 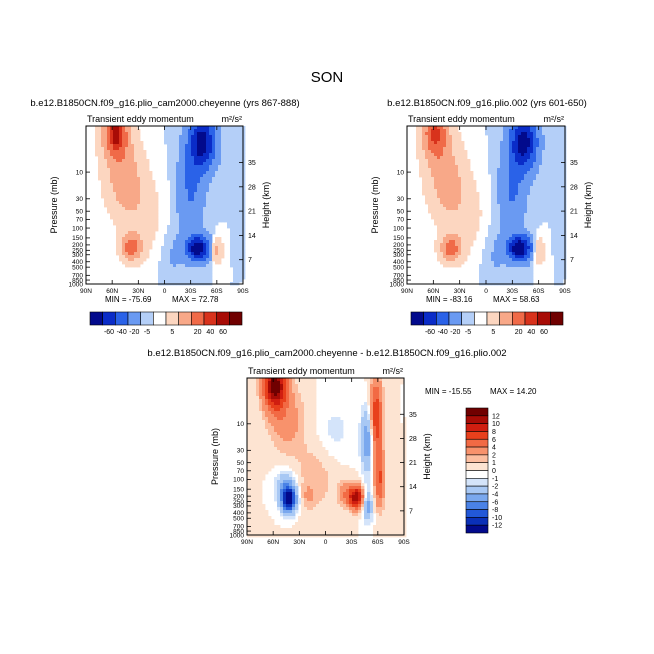 What do you see at coordinates (531, 332) in the screenshot?
I see `colorbar-label: 40` at bounding box center [531, 332].